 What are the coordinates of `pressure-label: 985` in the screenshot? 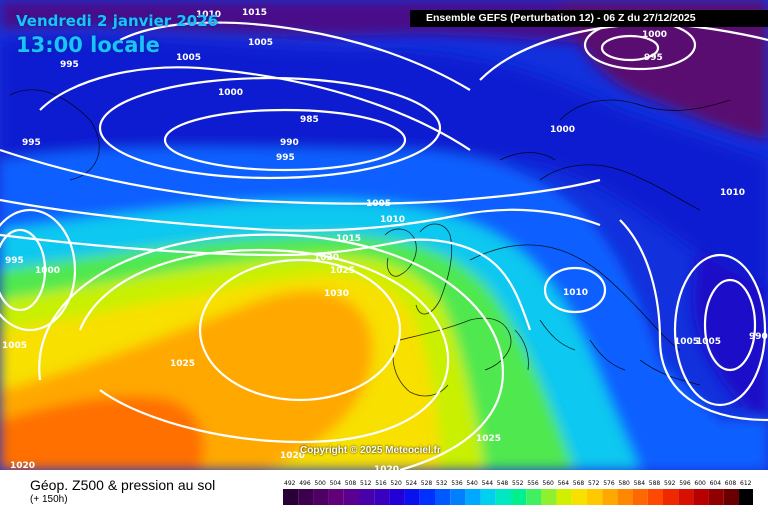 It's located at (309, 120).